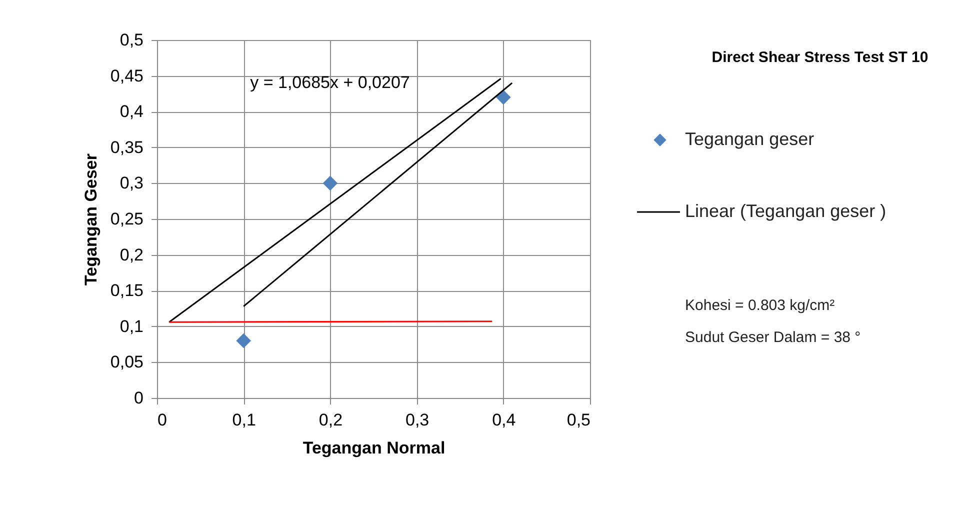 The image size is (970, 513). Describe the element at coordinates (578, 420) in the screenshot. I see `x-tick-label: 0,5` at that location.